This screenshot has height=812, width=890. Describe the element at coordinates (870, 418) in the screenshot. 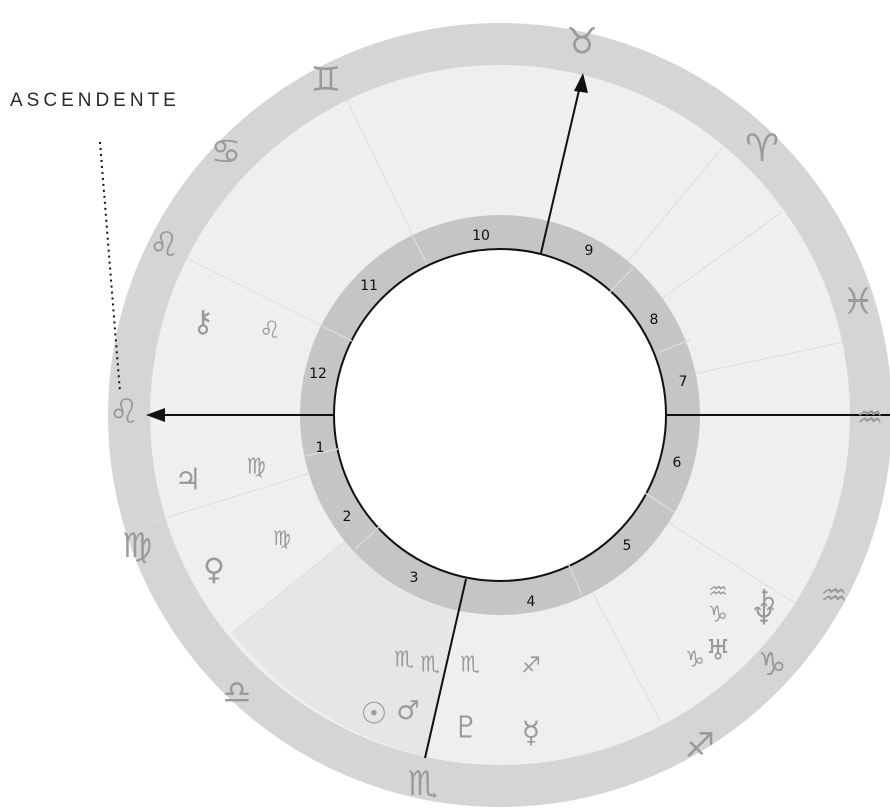

I see `zodiac-glyph-aquarius: ♒` at that location.